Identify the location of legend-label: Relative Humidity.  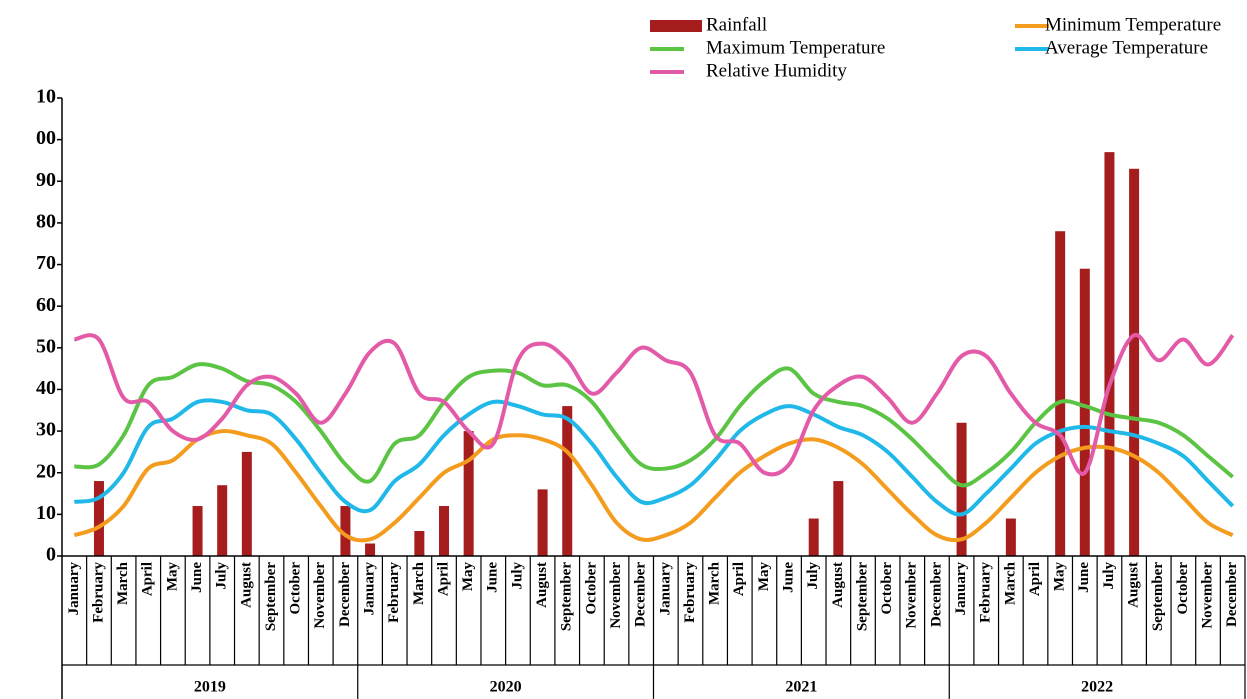
(776, 70).